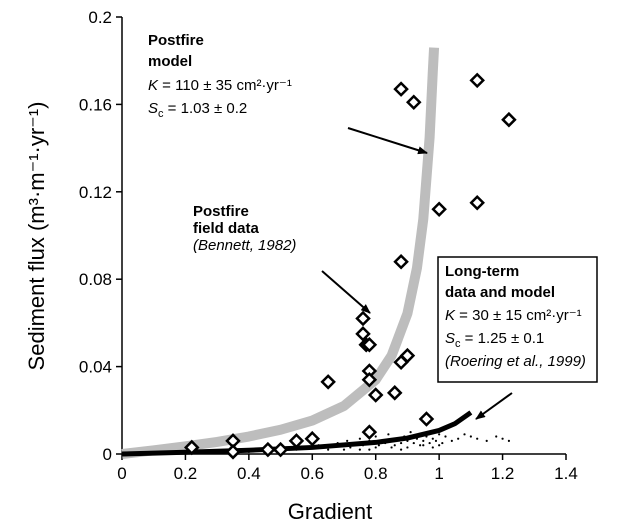 Image resolution: width=626 pixels, height=527 pixels. Describe the element at coordinates (503, 338) in the screenshot. I see `text: = 1.25 ± 0.1` at that location.